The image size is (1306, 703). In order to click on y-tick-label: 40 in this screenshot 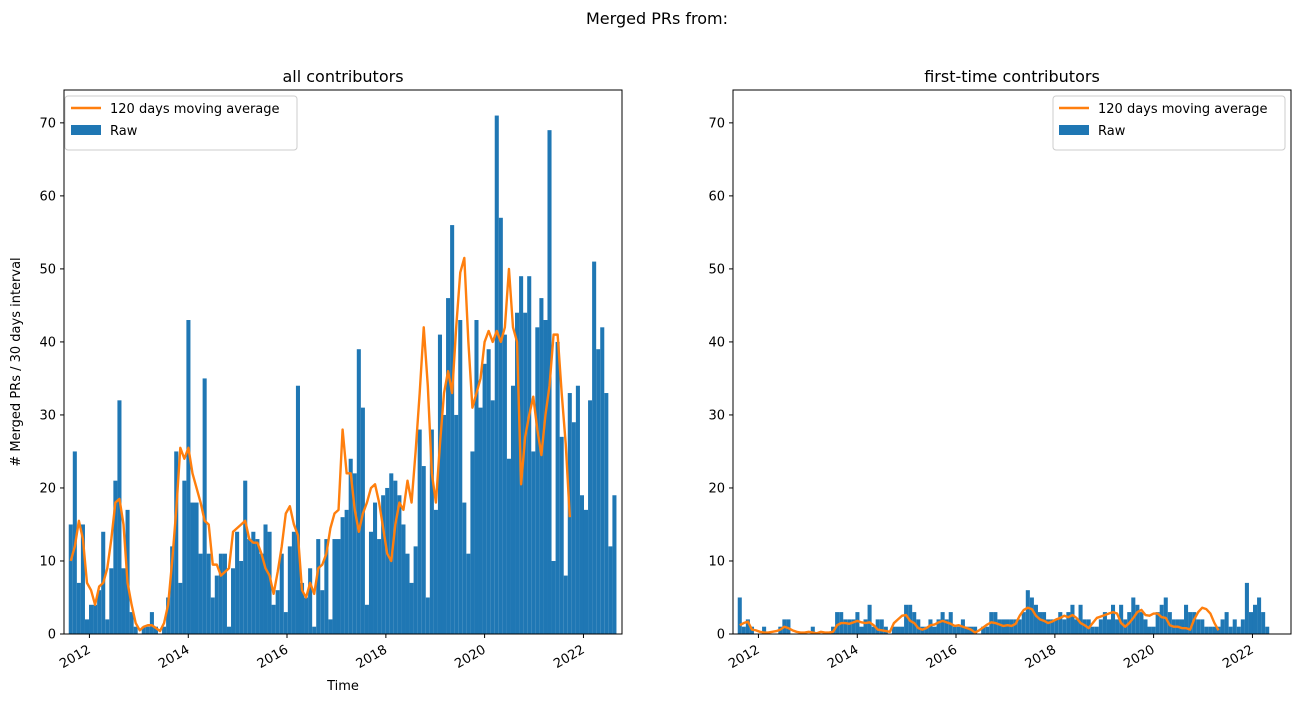, I will do `click(716, 342)`.